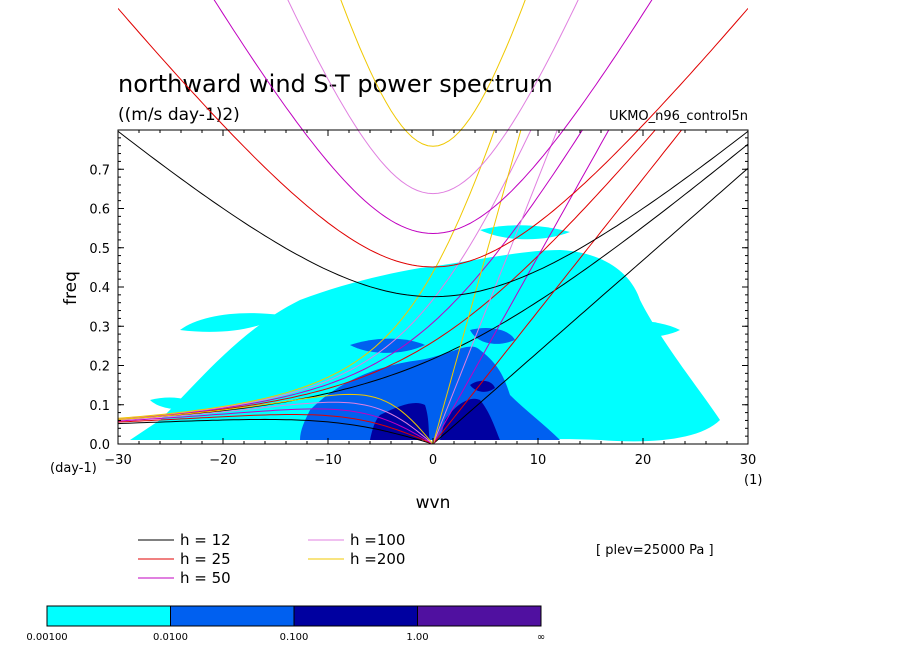 This screenshot has width=904, height=654. Describe the element at coordinates (753, 480) in the screenshot. I see `x-units-label: (1)` at that location.